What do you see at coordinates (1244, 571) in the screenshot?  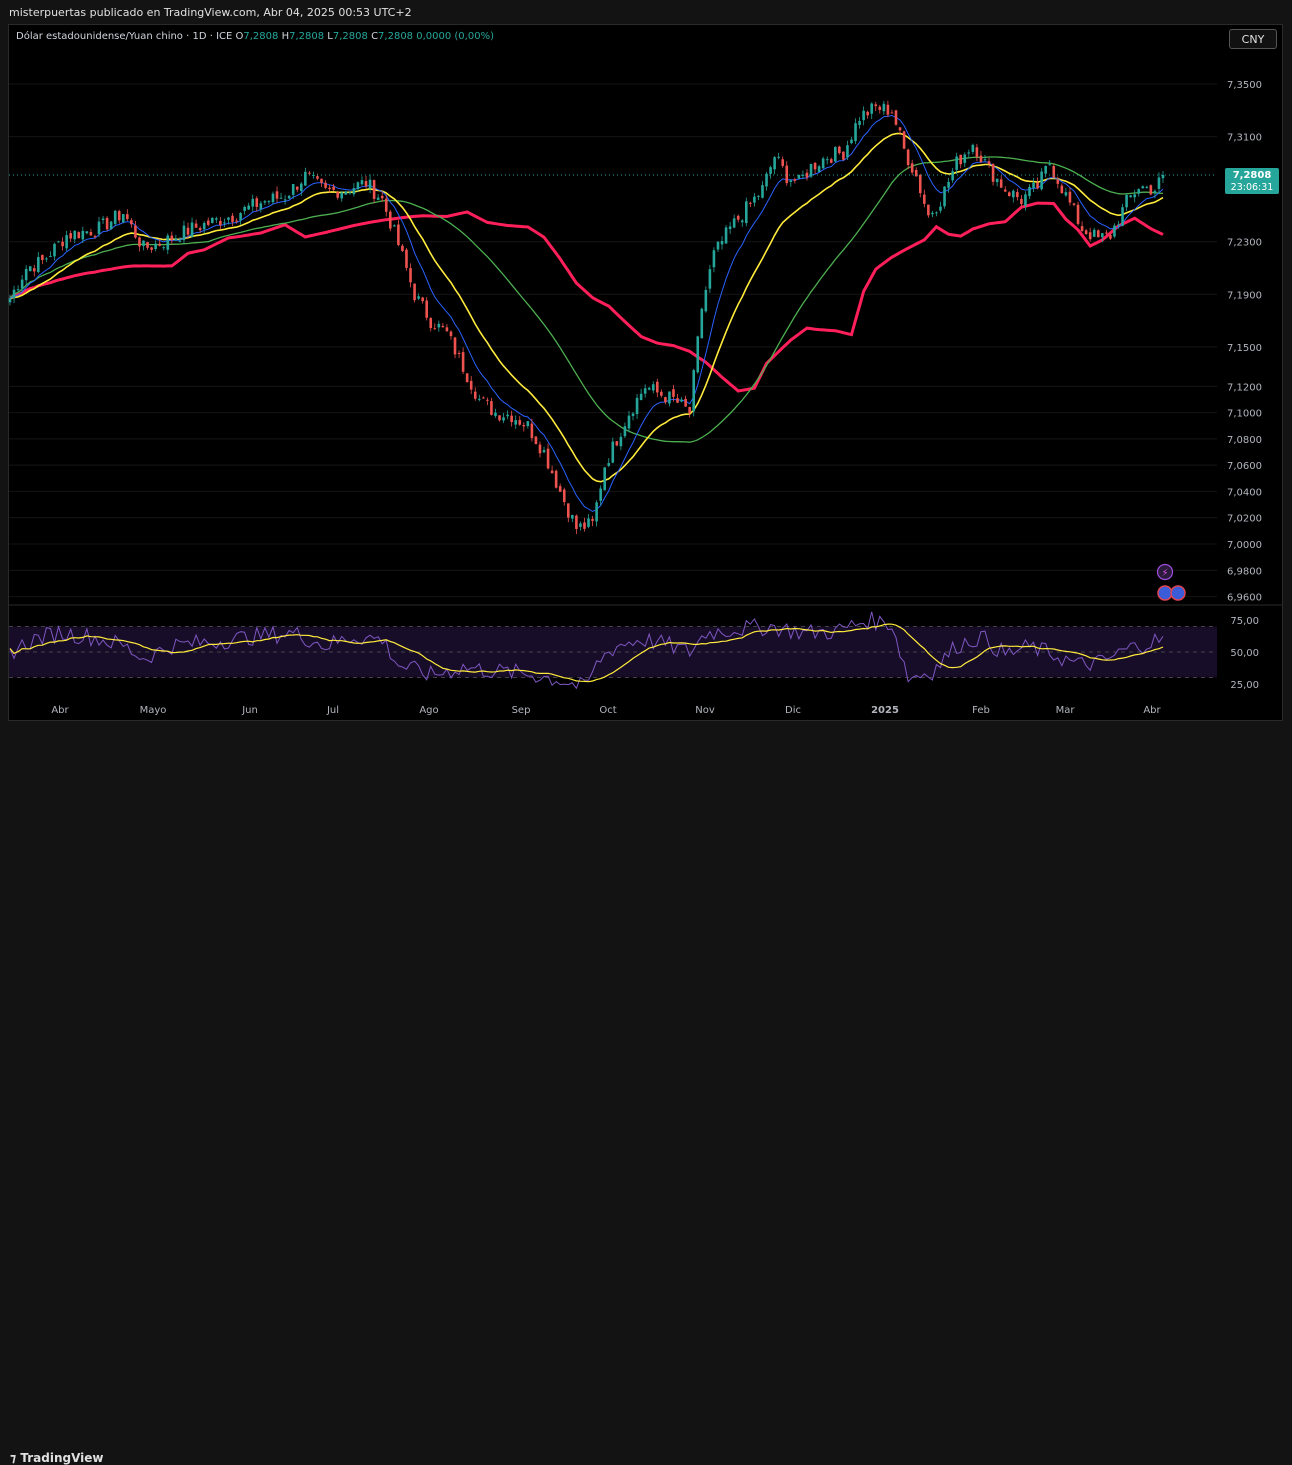 I see `price-tick-label: 6,9800` at bounding box center [1244, 571].